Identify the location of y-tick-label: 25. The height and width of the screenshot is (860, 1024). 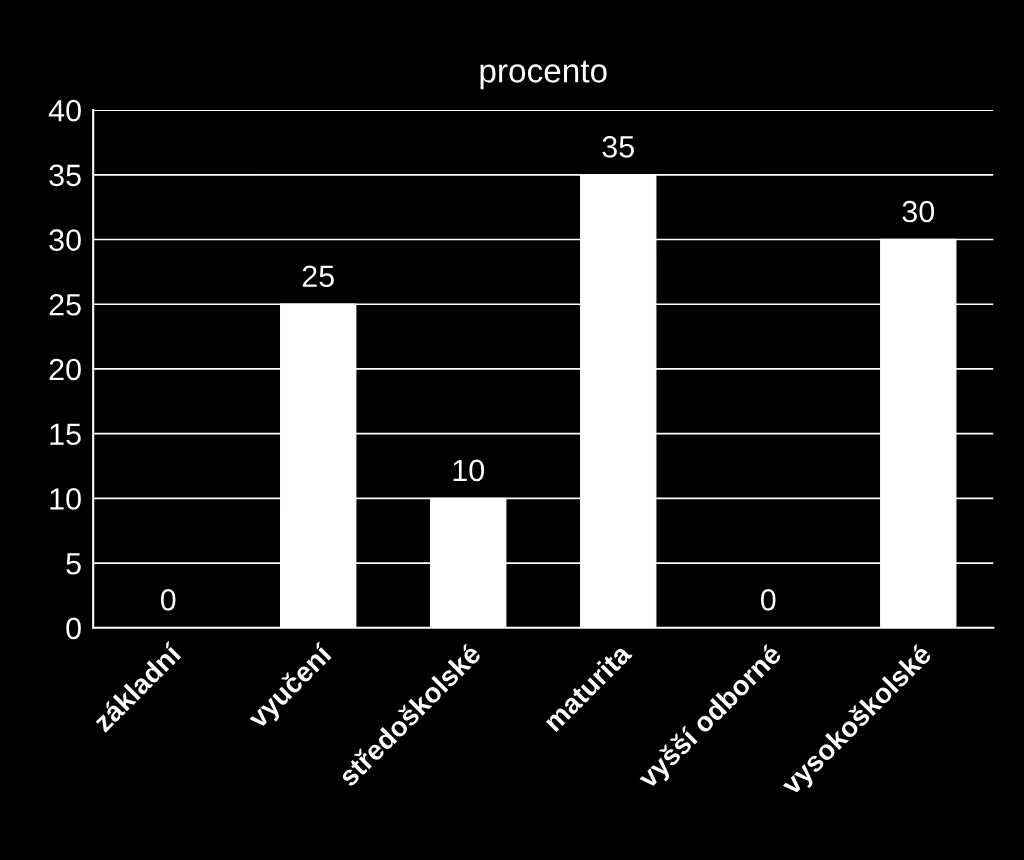
(65, 304).